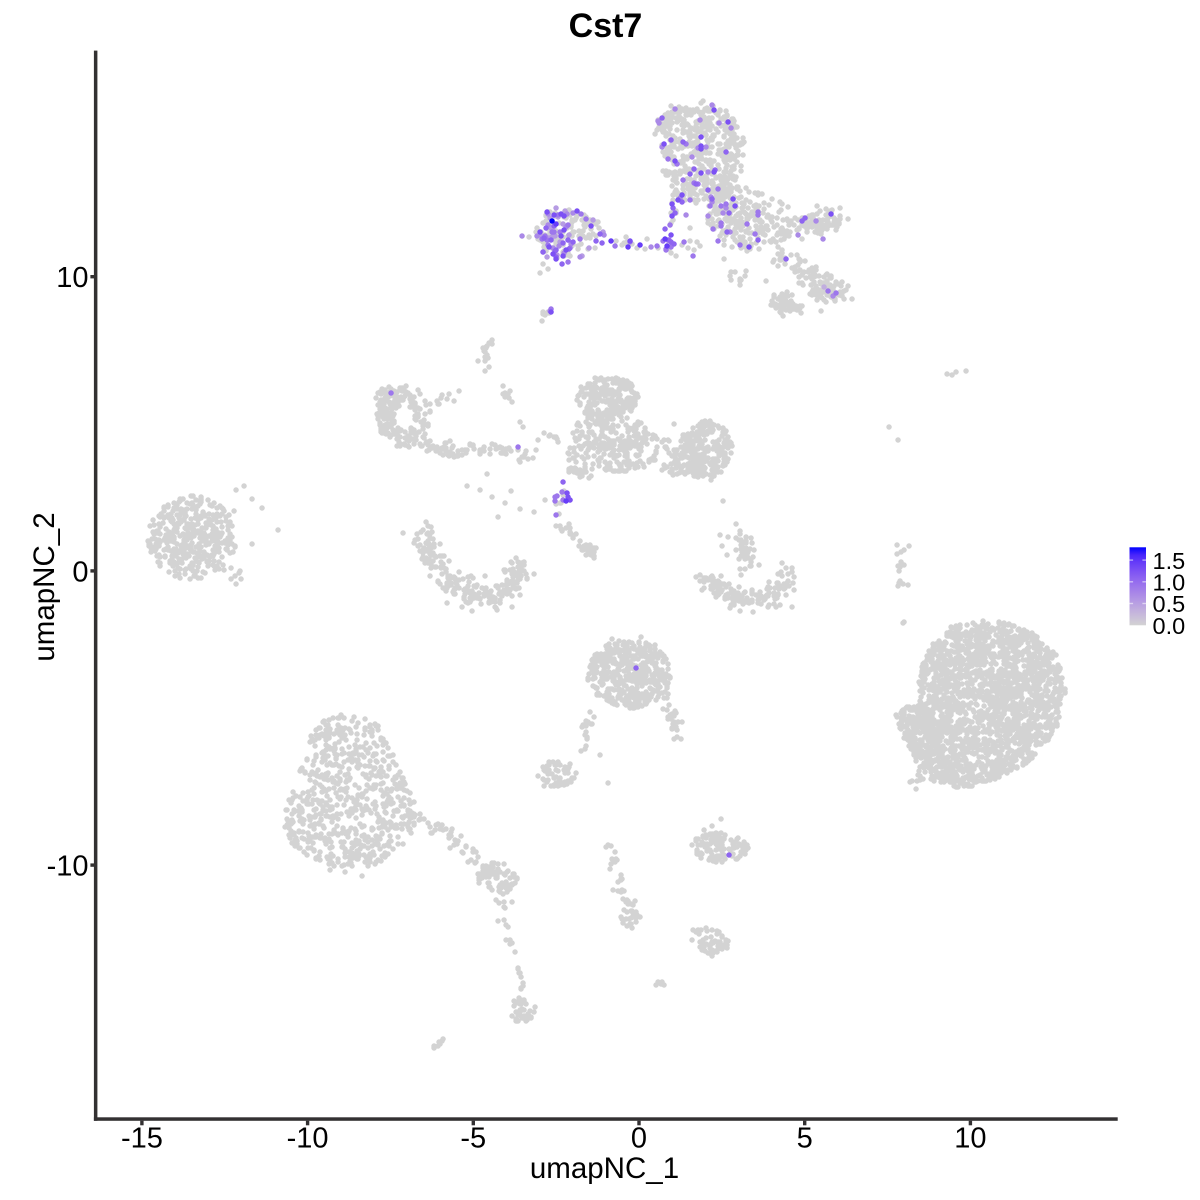  I want to click on svg-text: -5, so click(473, 1139).